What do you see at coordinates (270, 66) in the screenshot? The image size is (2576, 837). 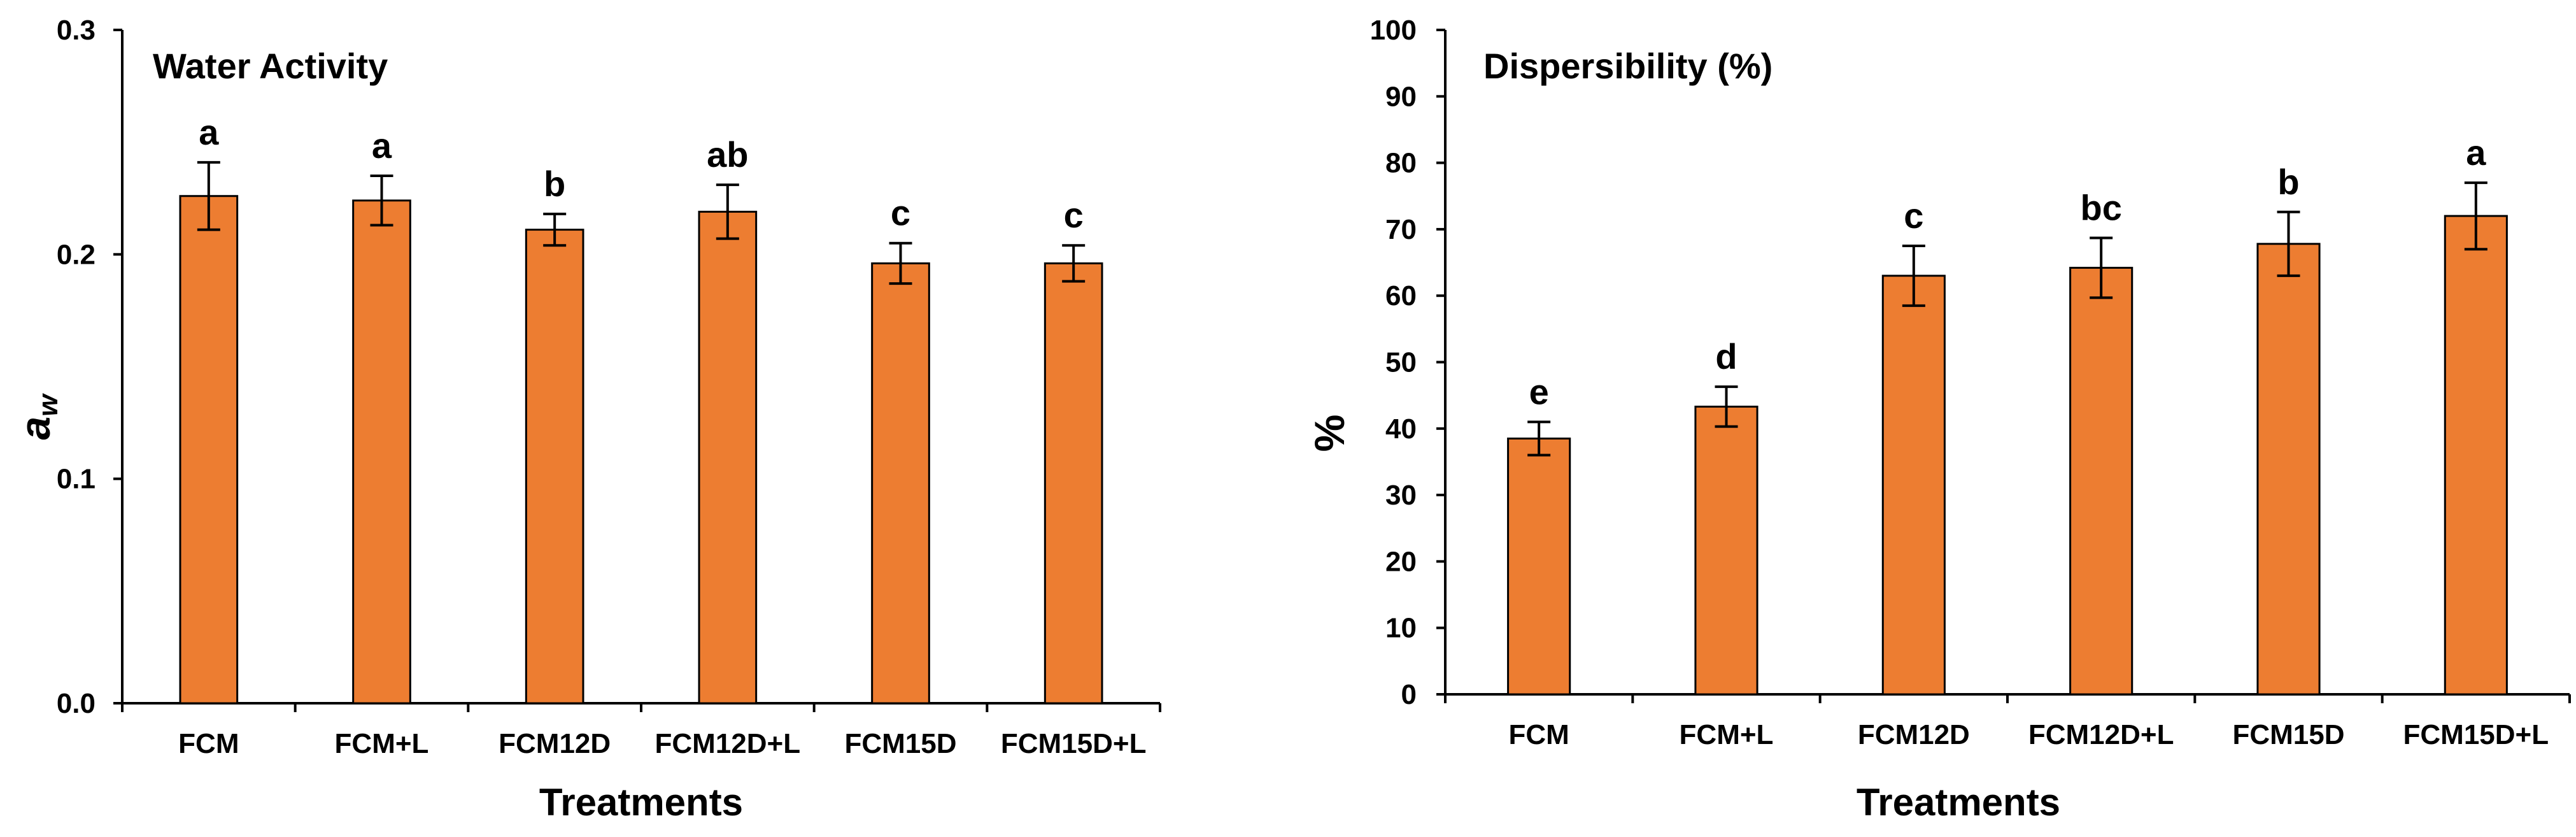 I see `chart-title-water-activity: Water Activity` at bounding box center [270, 66].